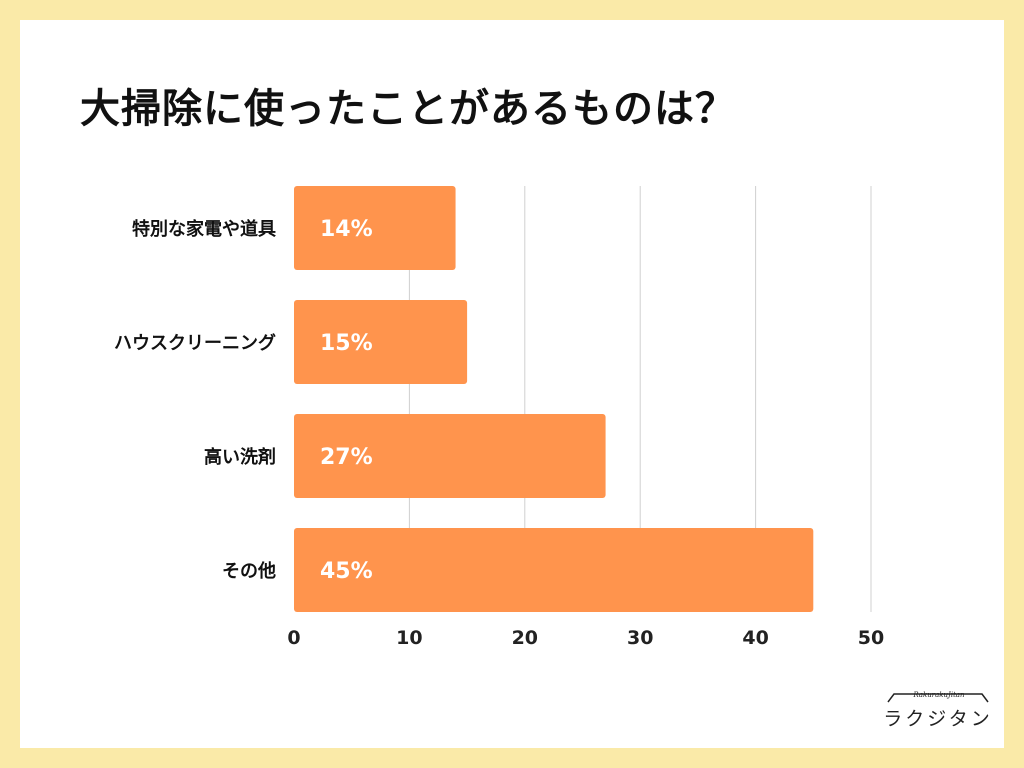  I want to click on category-label: ハウスクリーニング, so click(195, 343).